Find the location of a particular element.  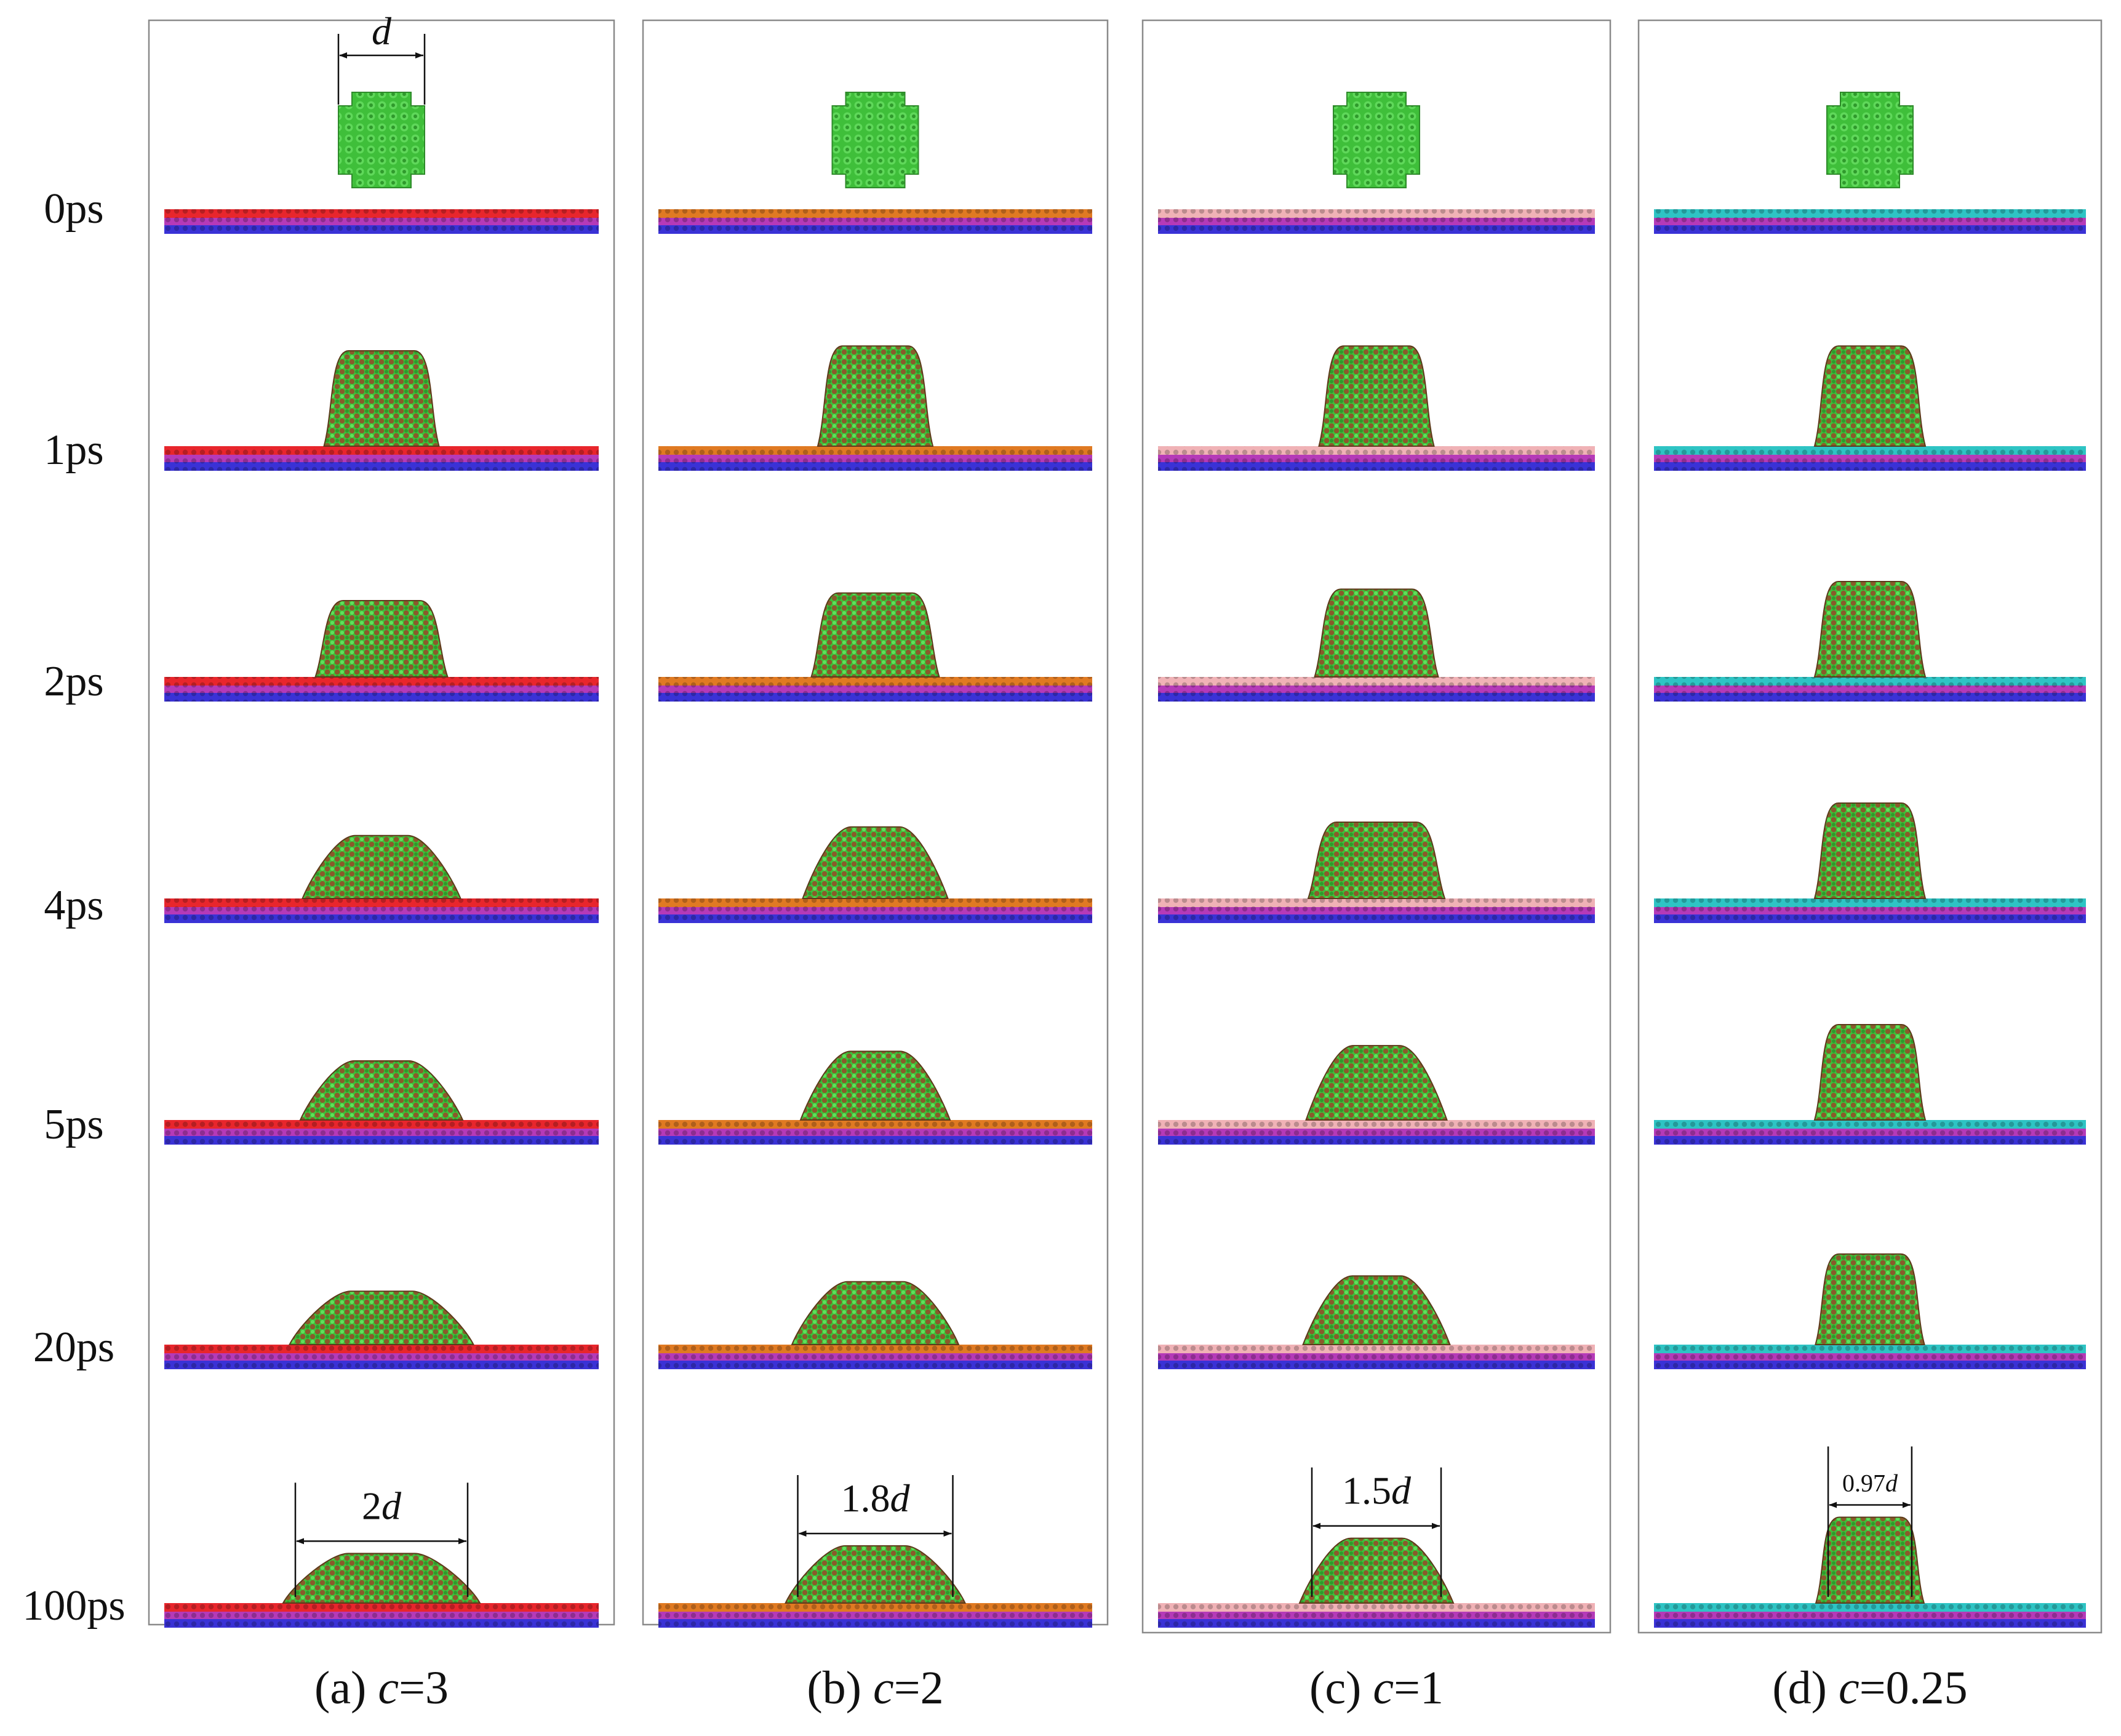

caption-value: =0.25 is located at coordinates (1914, 1688).